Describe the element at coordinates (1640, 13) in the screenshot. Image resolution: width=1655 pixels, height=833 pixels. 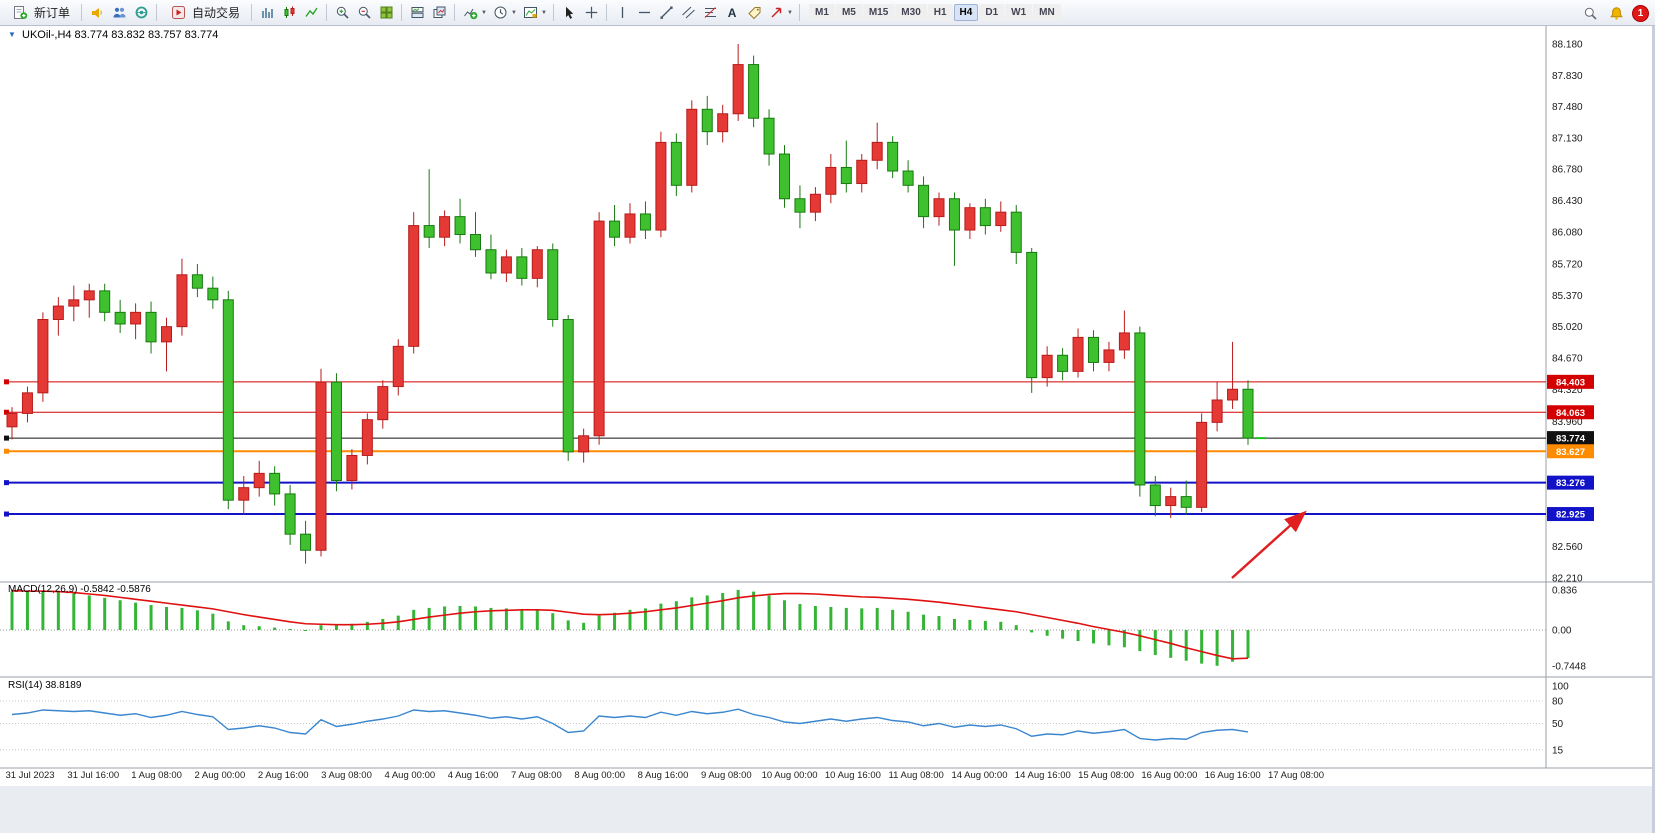
I see `notification-badge: 1` at that location.